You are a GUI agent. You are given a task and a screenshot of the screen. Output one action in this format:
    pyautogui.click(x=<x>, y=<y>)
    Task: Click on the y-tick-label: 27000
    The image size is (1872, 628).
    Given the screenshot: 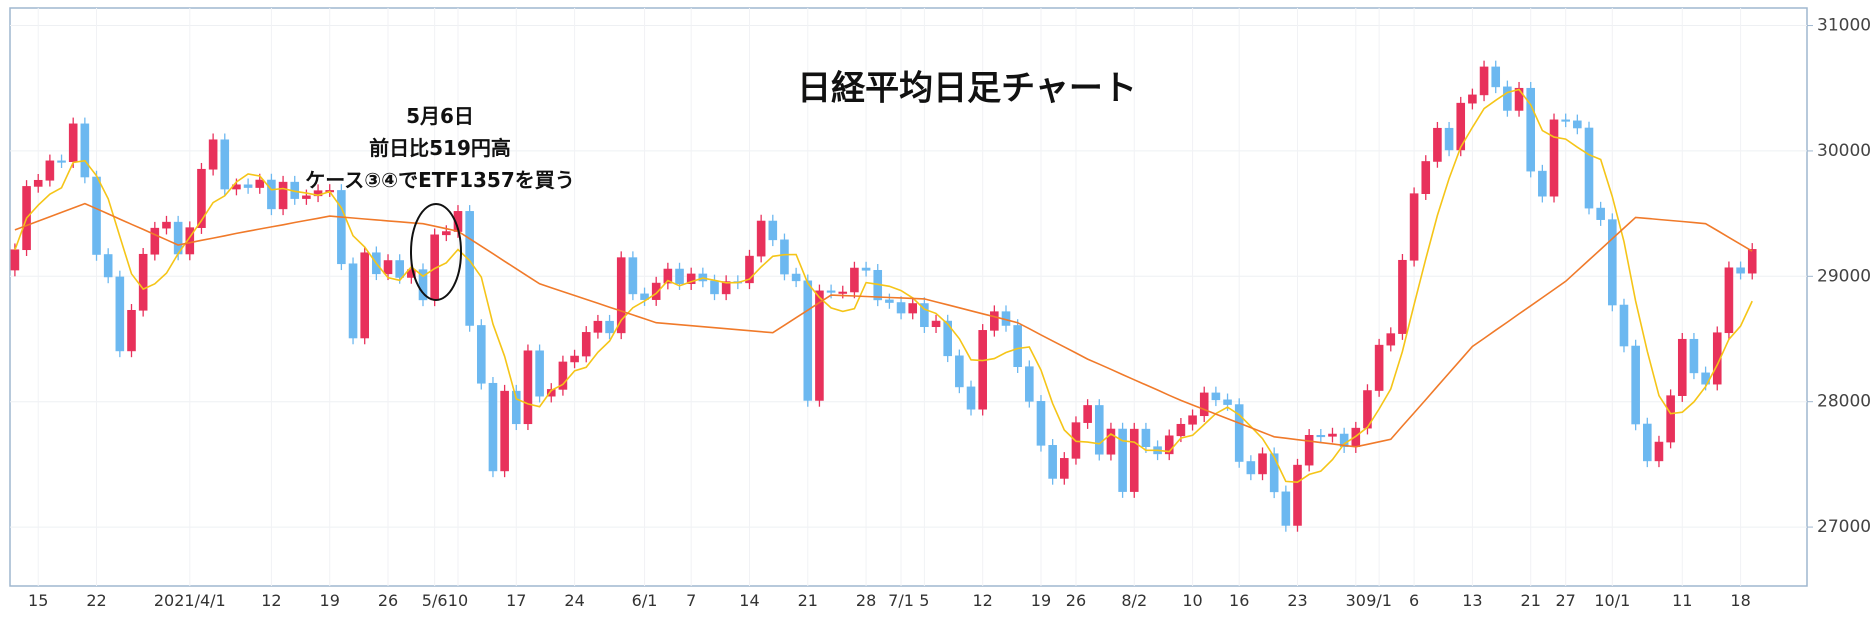 What is the action you would take?
    pyautogui.click(x=1844, y=527)
    